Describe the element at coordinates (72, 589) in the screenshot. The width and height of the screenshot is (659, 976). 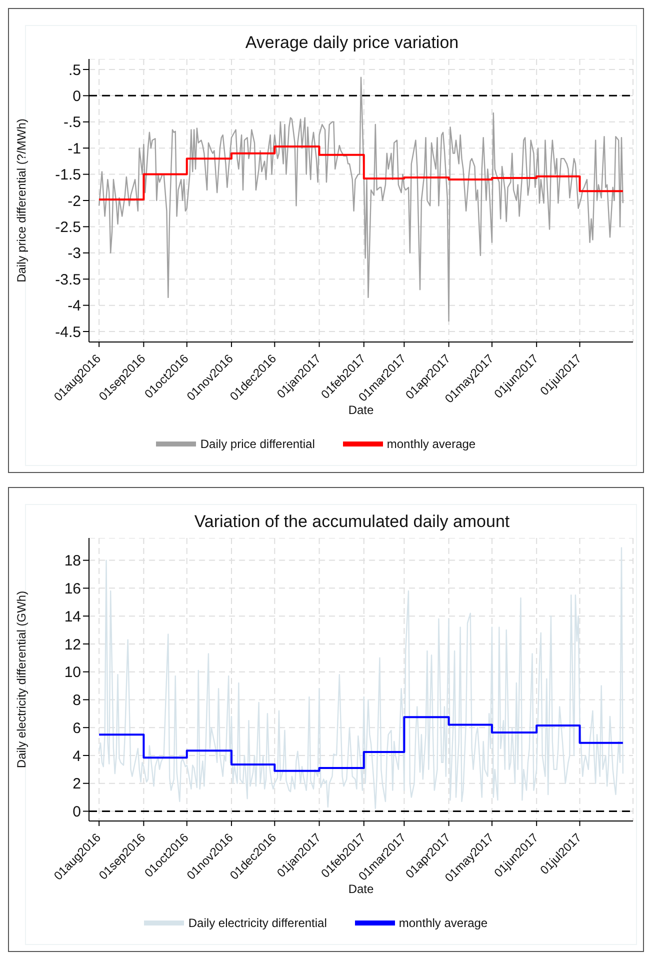
I see `y-tick-label: 16` at that location.